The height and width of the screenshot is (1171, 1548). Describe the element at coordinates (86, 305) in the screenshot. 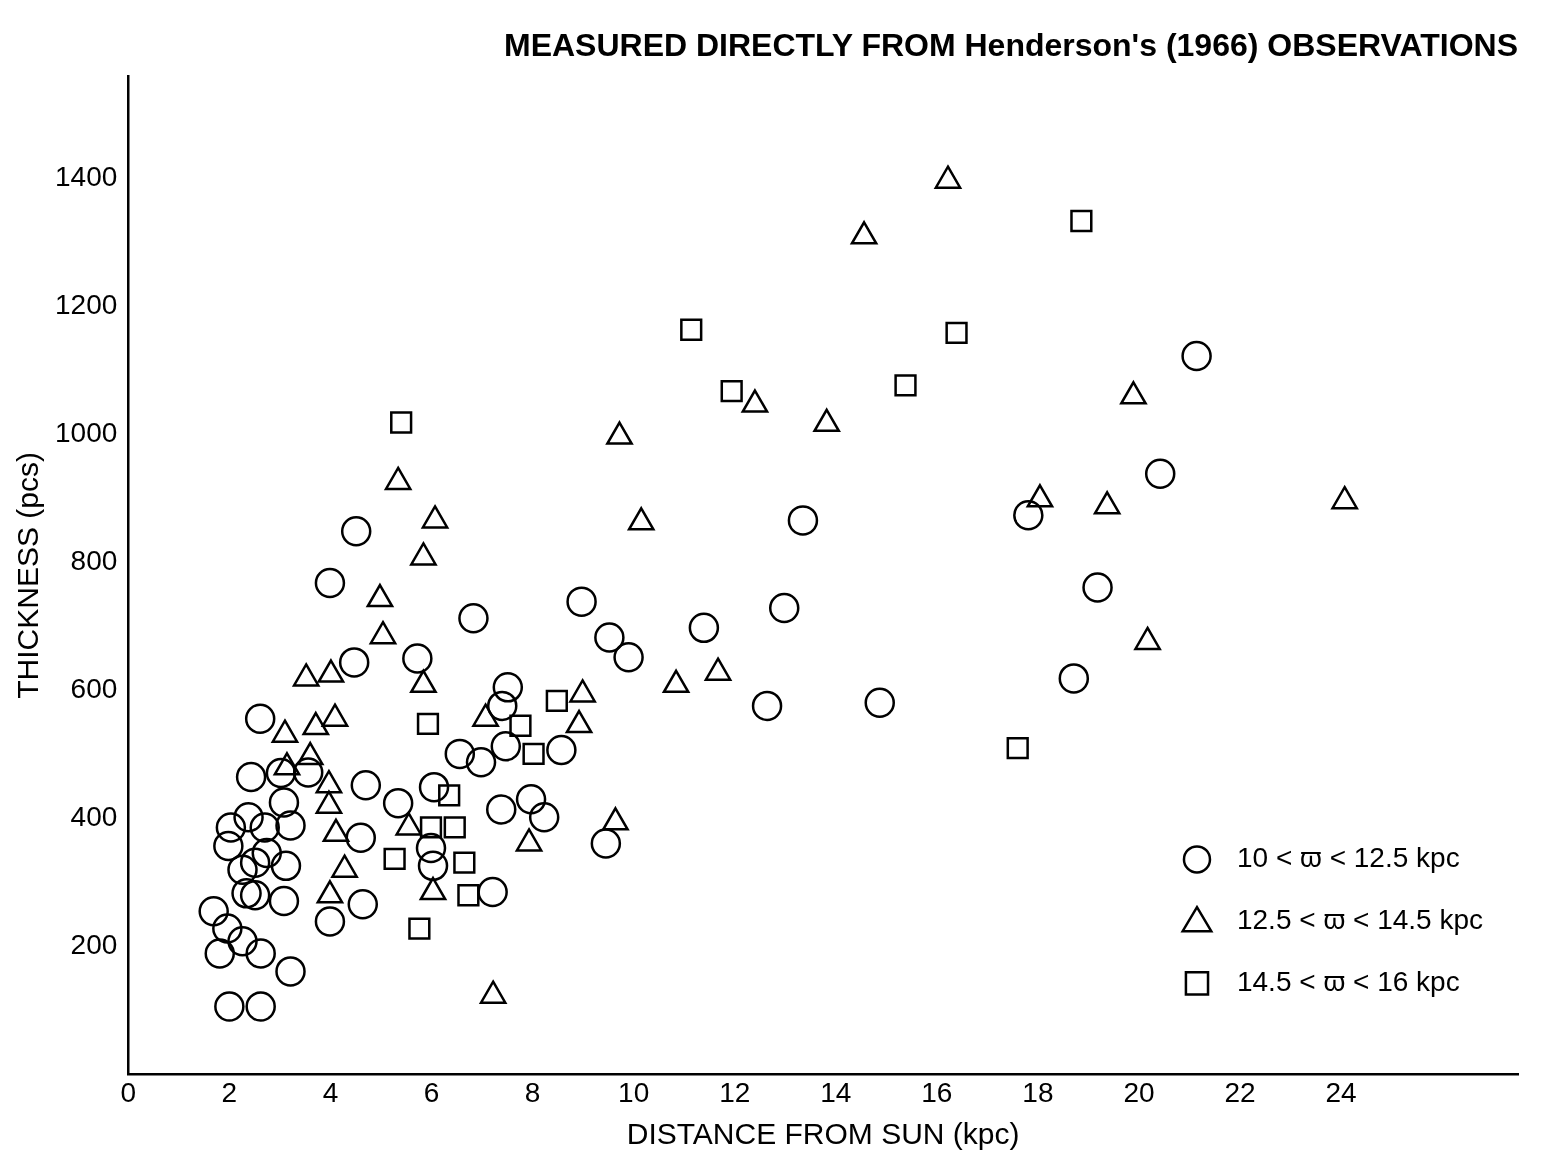

I see `y-tick-label: 1200` at that location.